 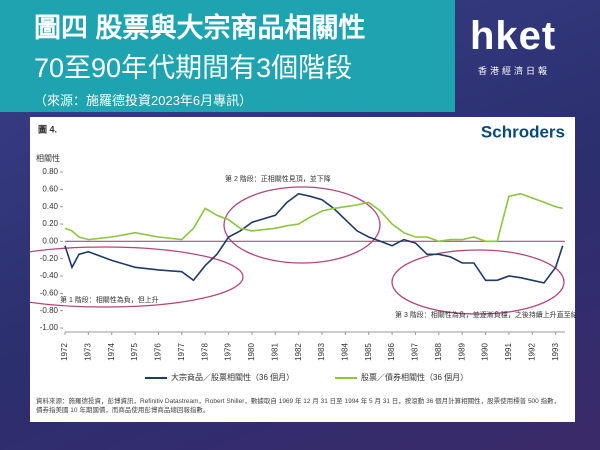 What do you see at coordinates (514, 71) in the screenshot?
I see `logo-sub: 香港經濟日報` at bounding box center [514, 71].